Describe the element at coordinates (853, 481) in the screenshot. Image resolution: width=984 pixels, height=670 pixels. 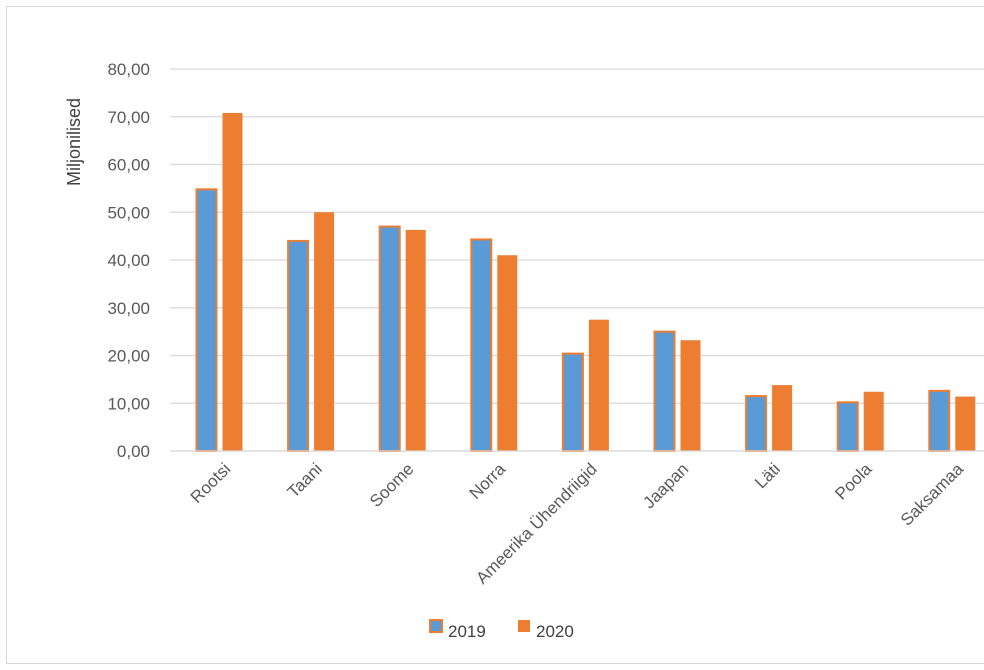
I see `category-label: Poola` at that location.